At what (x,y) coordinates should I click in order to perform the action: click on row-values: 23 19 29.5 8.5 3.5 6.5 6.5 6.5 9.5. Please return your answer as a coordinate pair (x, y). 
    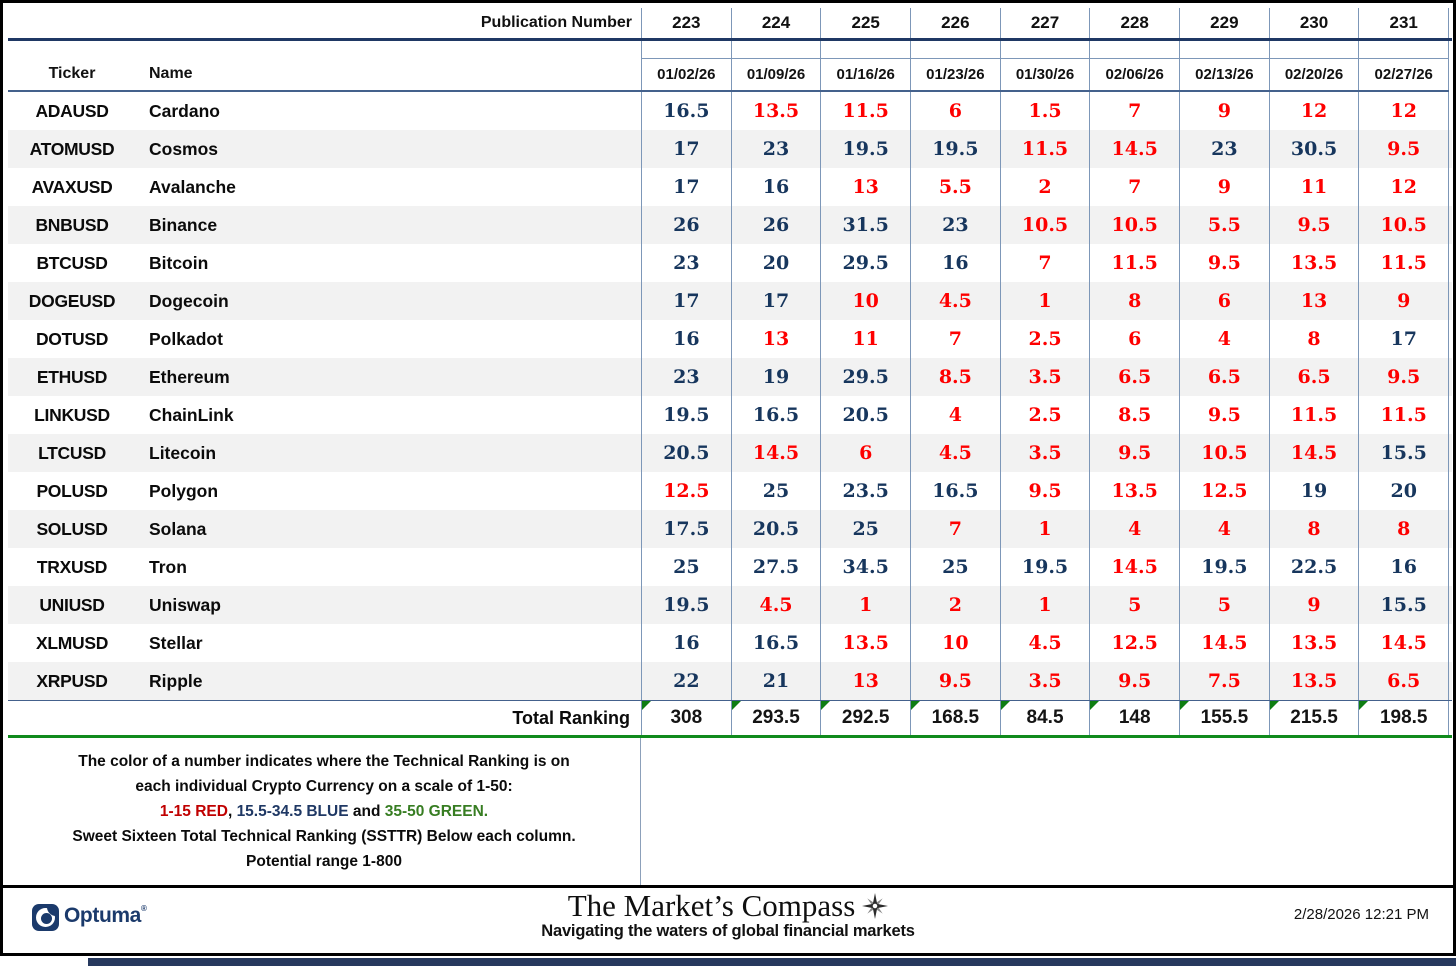
    Looking at the image, I should click on (1045, 377).